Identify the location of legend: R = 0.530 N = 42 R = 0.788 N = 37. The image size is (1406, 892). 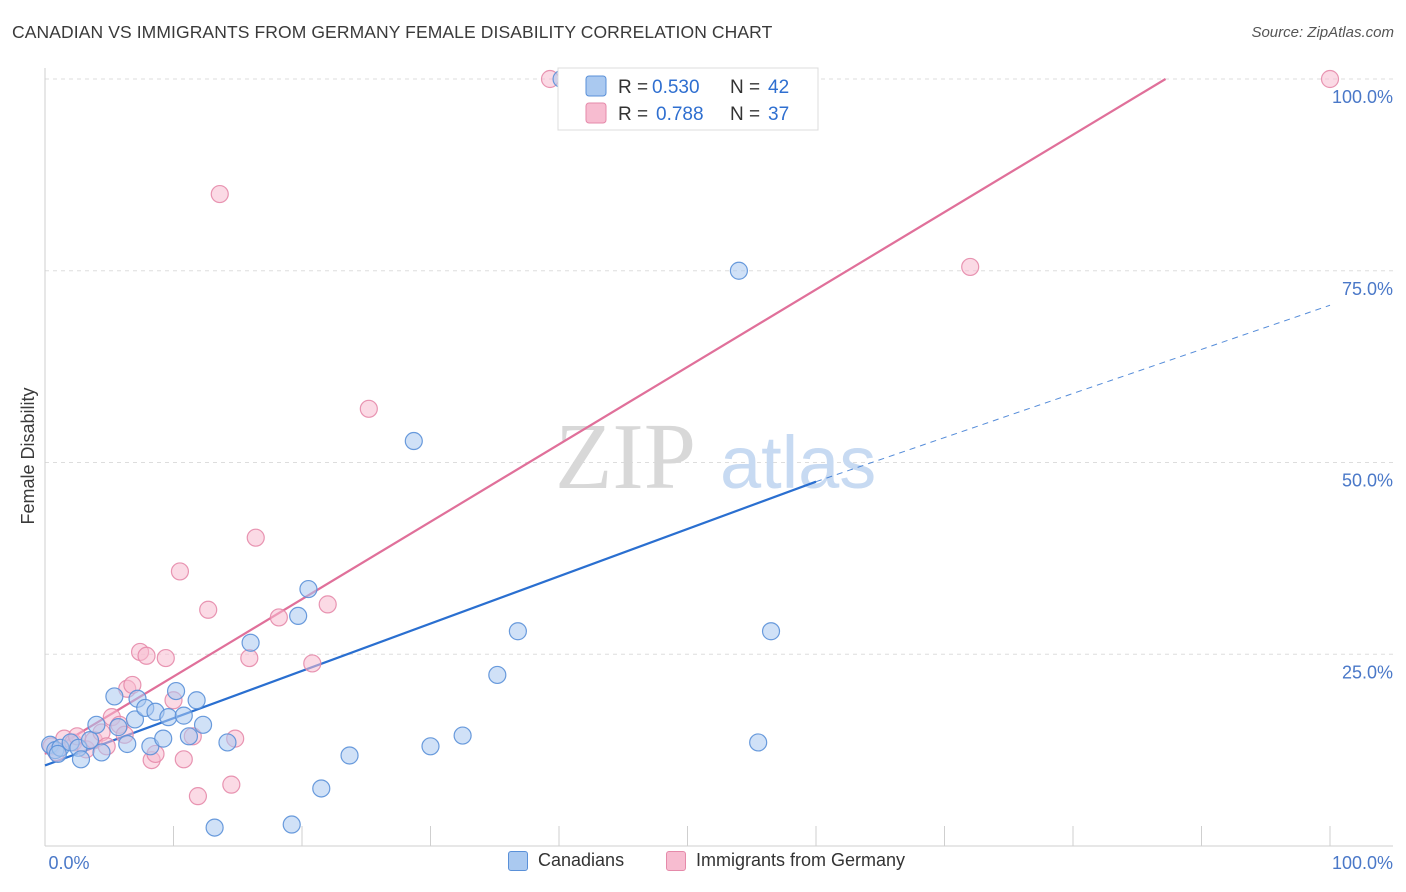
(688, 99).